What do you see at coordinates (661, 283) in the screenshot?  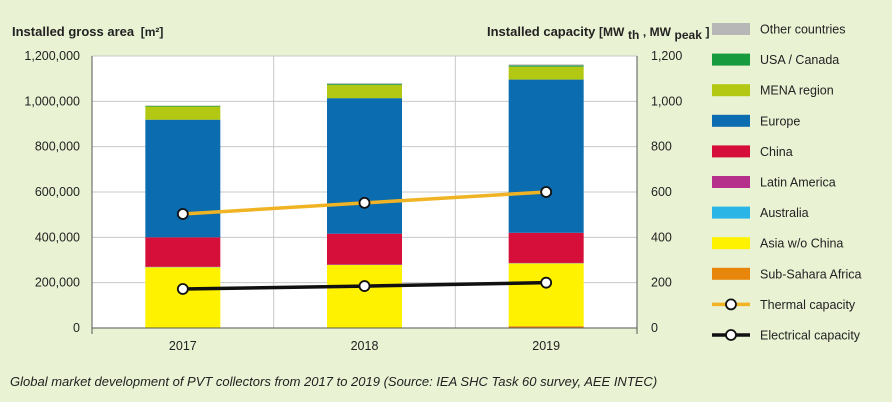 I see `right-tick-label: 200` at bounding box center [661, 283].